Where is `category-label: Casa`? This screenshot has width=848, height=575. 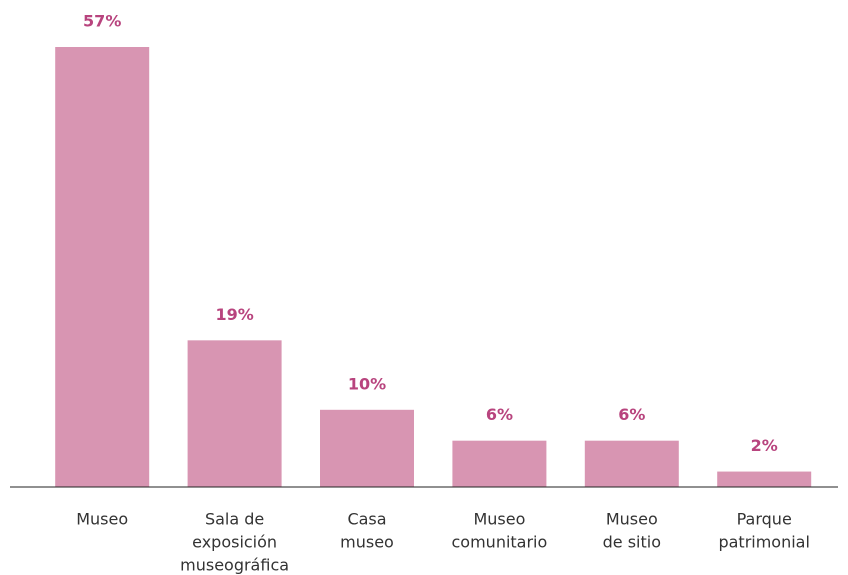
category-label: Casa is located at coordinates (366, 519).